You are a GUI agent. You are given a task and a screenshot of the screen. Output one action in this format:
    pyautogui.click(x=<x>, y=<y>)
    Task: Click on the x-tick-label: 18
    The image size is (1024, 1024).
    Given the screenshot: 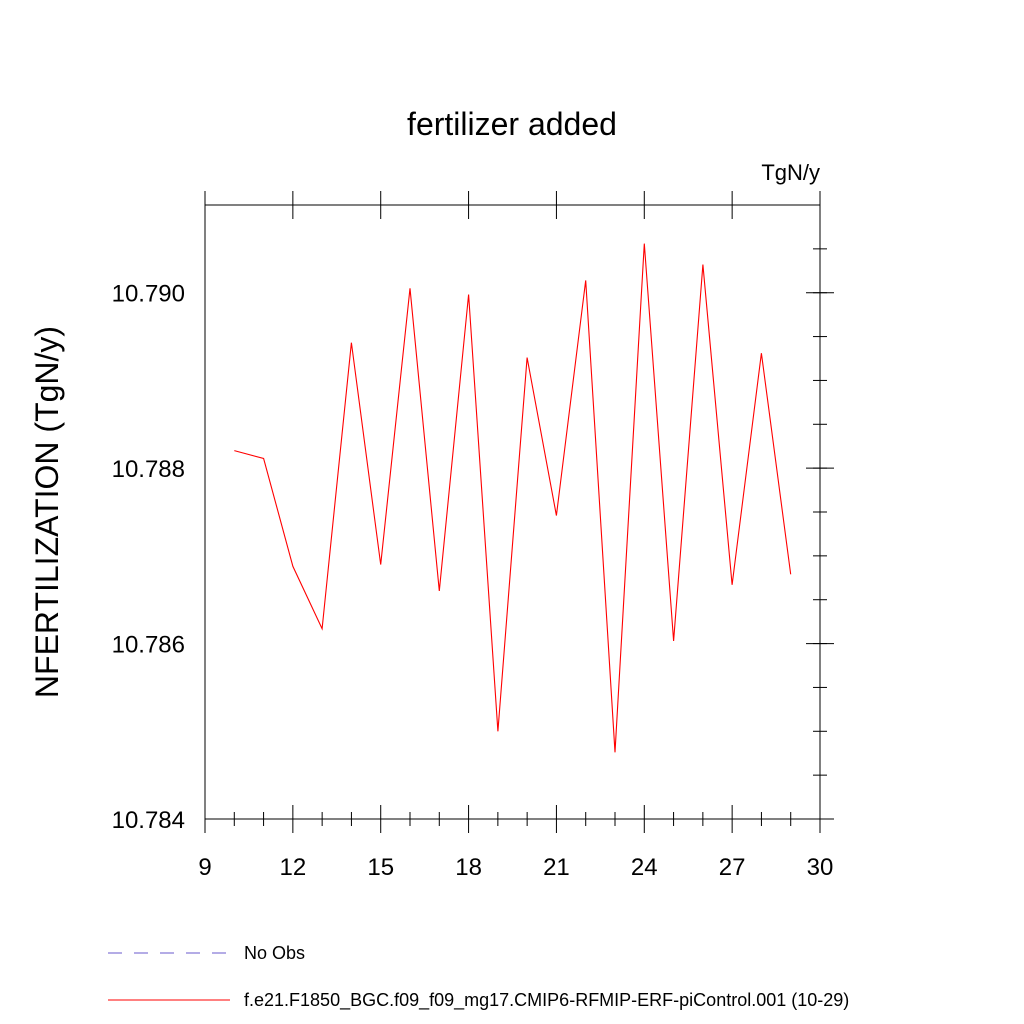 What is the action you would take?
    pyautogui.click(x=468, y=867)
    